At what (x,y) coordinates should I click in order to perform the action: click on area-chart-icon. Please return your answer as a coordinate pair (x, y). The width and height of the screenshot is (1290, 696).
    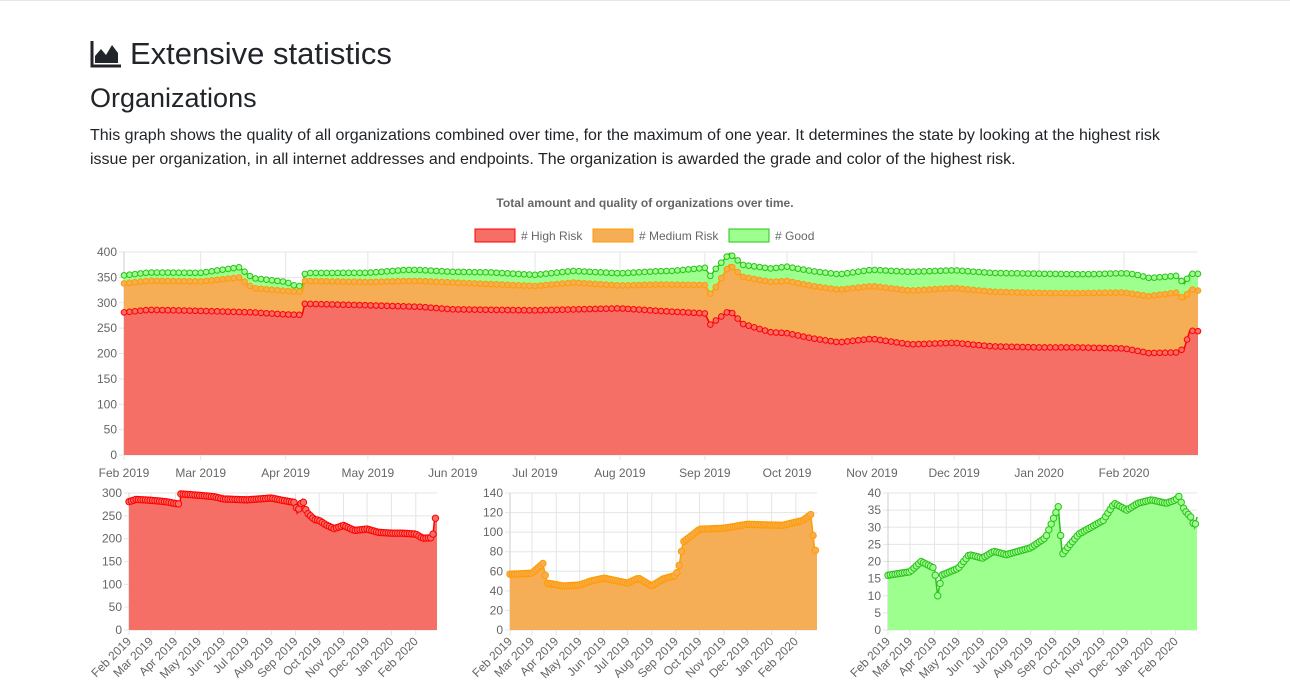
    Looking at the image, I should click on (105, 54).